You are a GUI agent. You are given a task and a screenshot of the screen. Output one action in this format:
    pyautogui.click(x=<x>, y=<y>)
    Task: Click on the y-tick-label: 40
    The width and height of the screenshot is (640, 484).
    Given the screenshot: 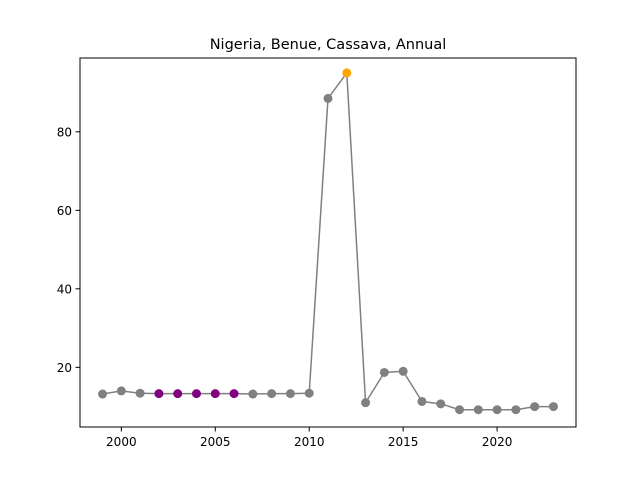 What is the action you would take?
    pyautogui.click(x=64, y=289)
    